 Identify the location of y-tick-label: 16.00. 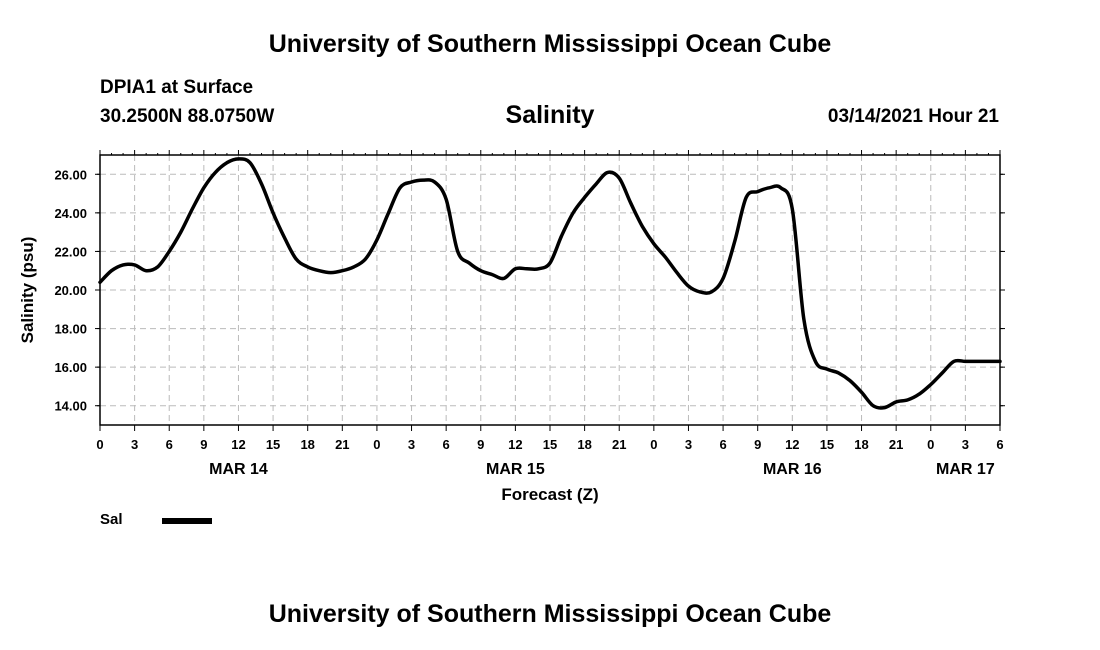
(70, 367).